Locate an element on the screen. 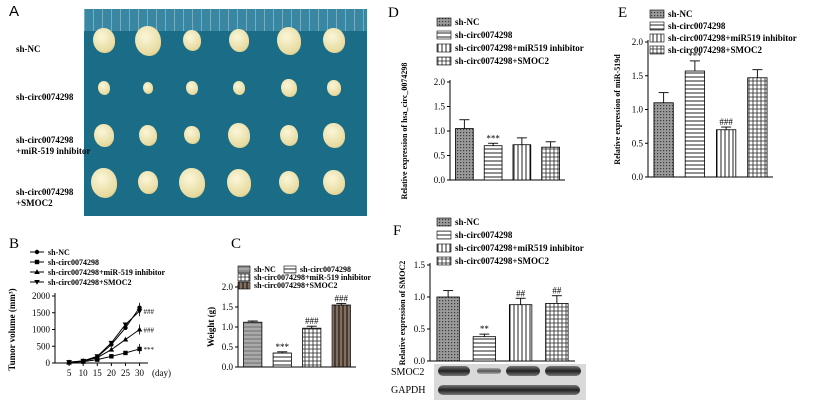 The width and height of the screenshot is (819, 400). tumor-row-label-line: +SMOC2 is located at coordinates (34, 203).